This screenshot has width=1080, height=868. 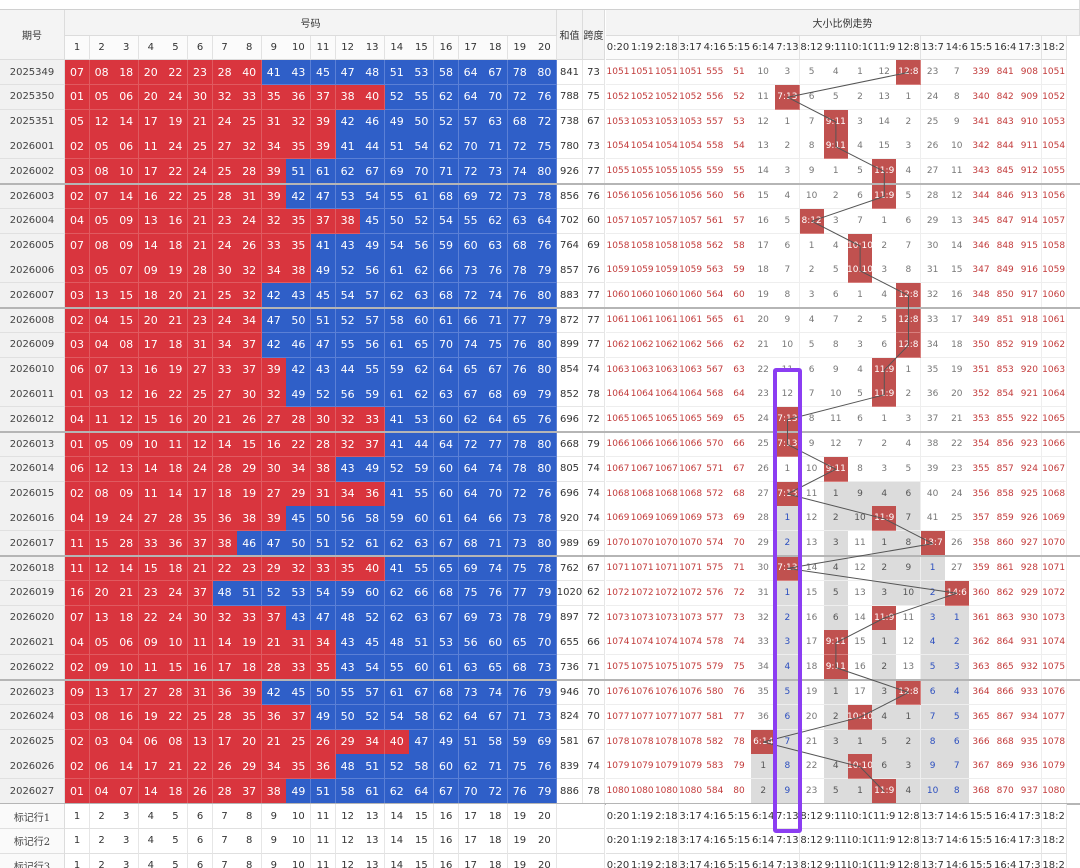 I want to click on ball-number: 51, so click(x=397, y=72).